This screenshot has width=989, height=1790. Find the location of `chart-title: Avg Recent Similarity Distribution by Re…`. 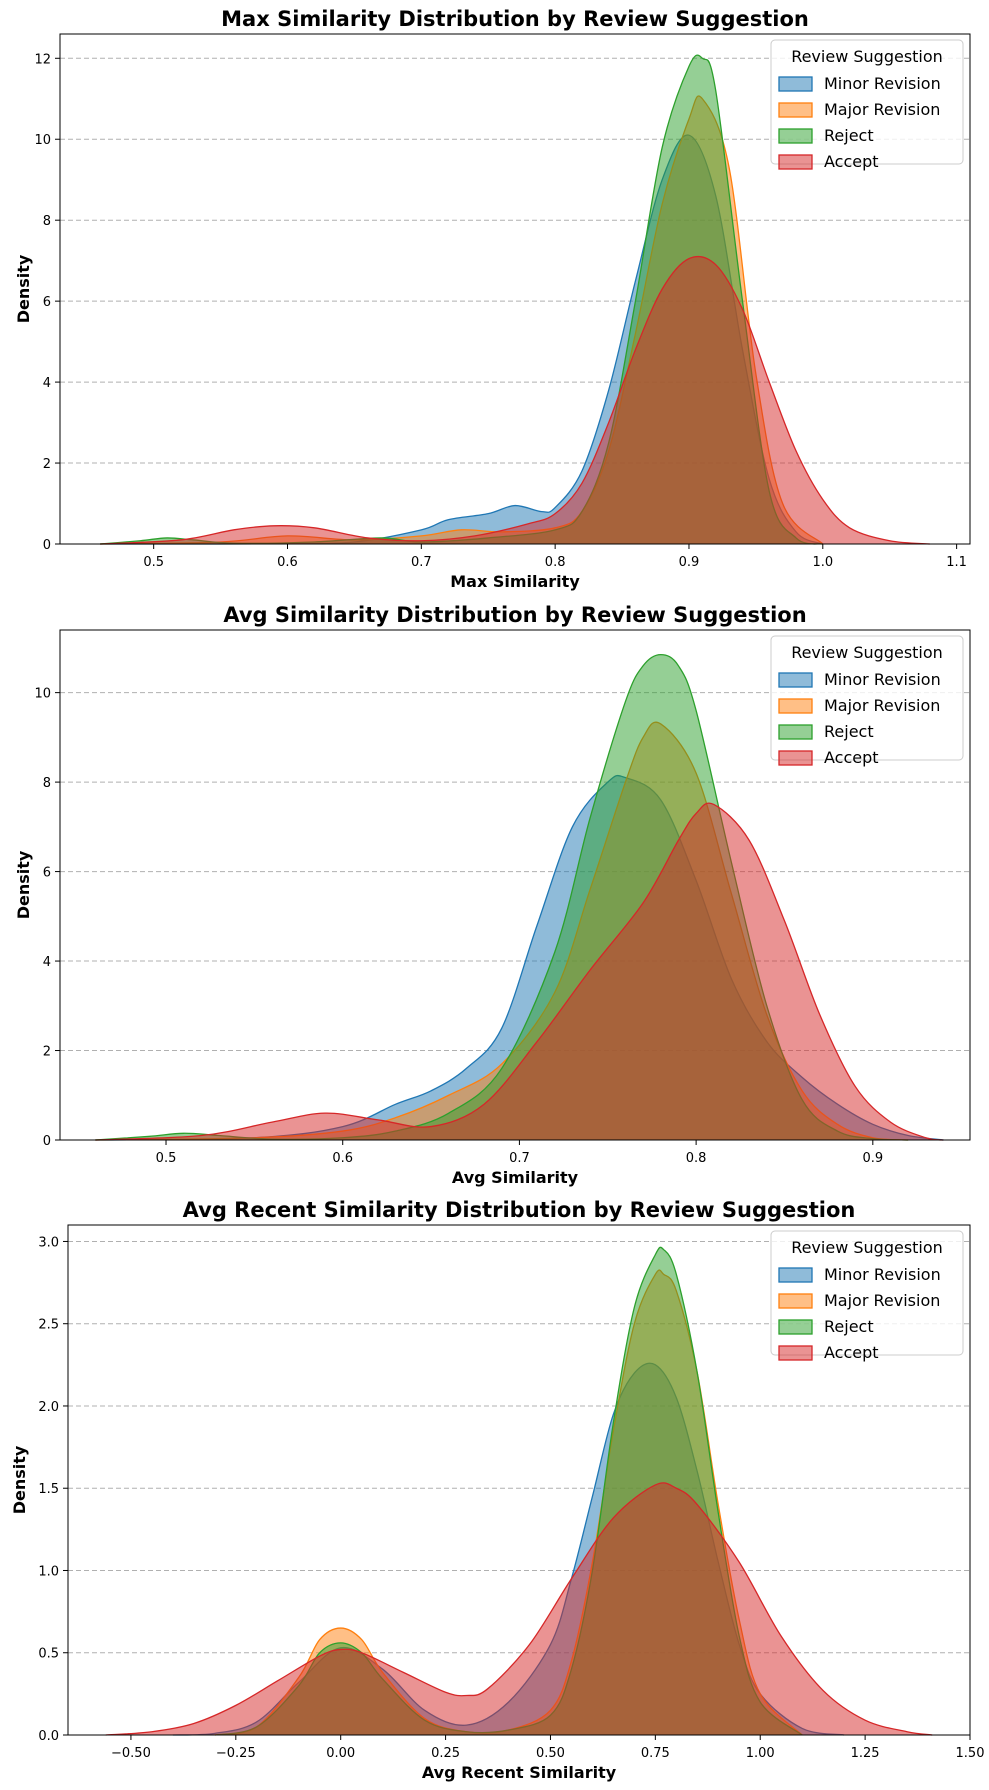

chart-title: Avg Recent Similarity Distribution by Re… is located at coordinates (519, 1210).